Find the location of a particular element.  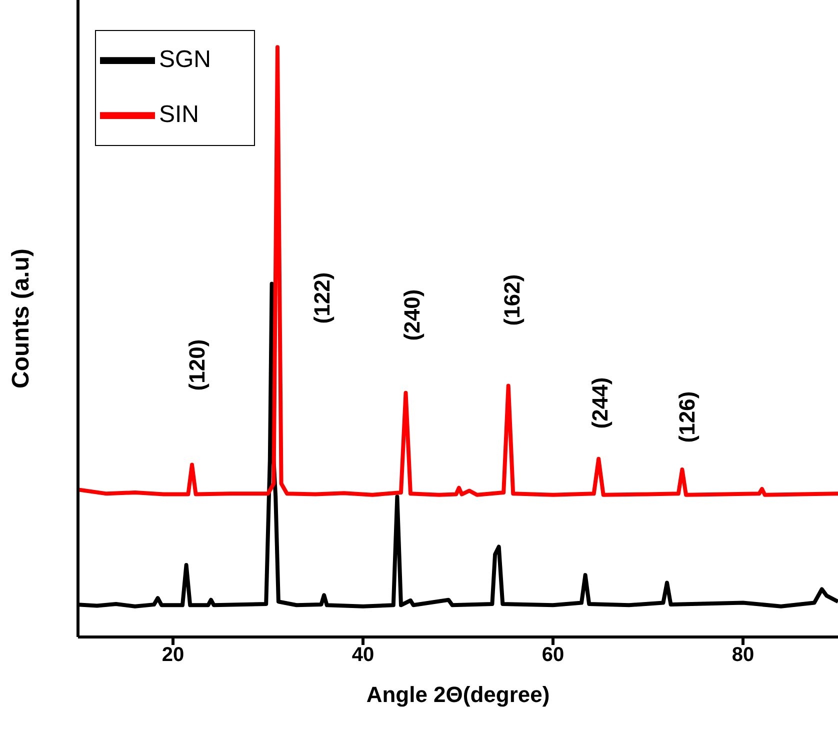

legend-label: SIN is located at coordinates (179, 114).